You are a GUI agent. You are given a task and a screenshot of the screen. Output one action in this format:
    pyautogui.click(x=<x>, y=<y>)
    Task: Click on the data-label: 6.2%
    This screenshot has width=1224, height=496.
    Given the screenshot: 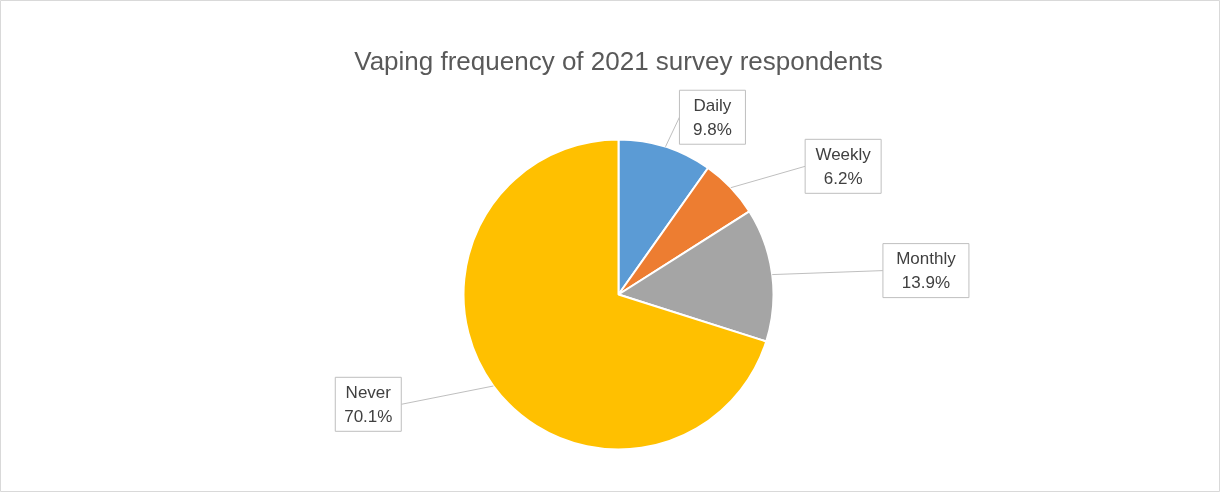 What is the action you would take?
    pyautogui.click(x=843, y=178)
    